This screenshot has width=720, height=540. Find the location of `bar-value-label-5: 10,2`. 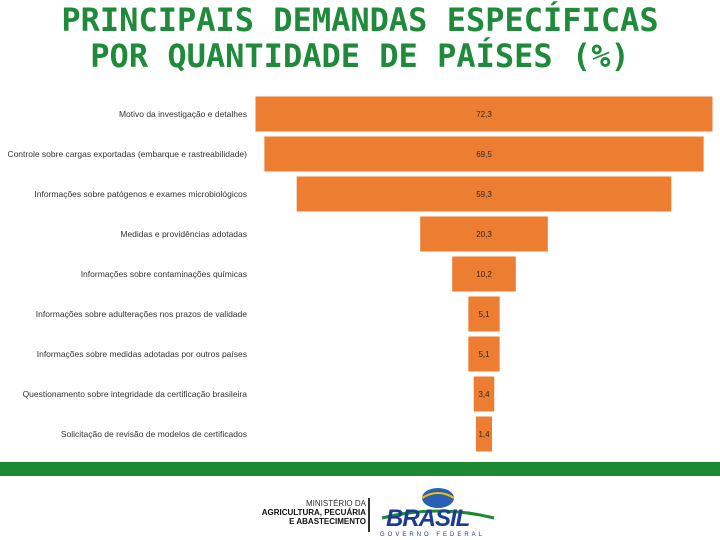

bar-value-label-5: 10,2 is located at coordinates (484, 274).